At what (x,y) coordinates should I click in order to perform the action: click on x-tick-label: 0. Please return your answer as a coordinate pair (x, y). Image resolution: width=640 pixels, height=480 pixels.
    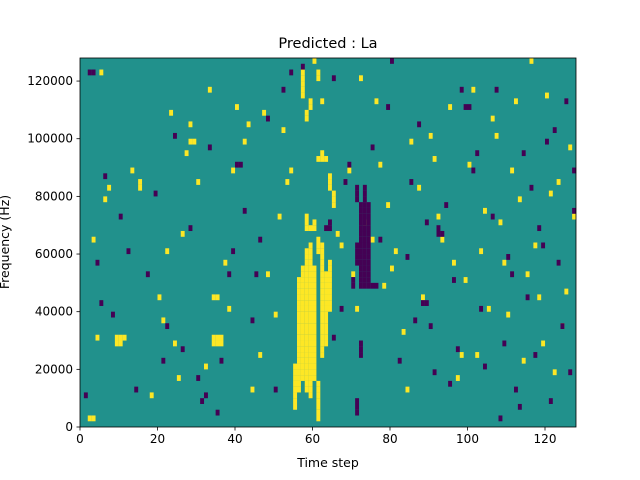
    Looking at the image, I should click on (80, 439).